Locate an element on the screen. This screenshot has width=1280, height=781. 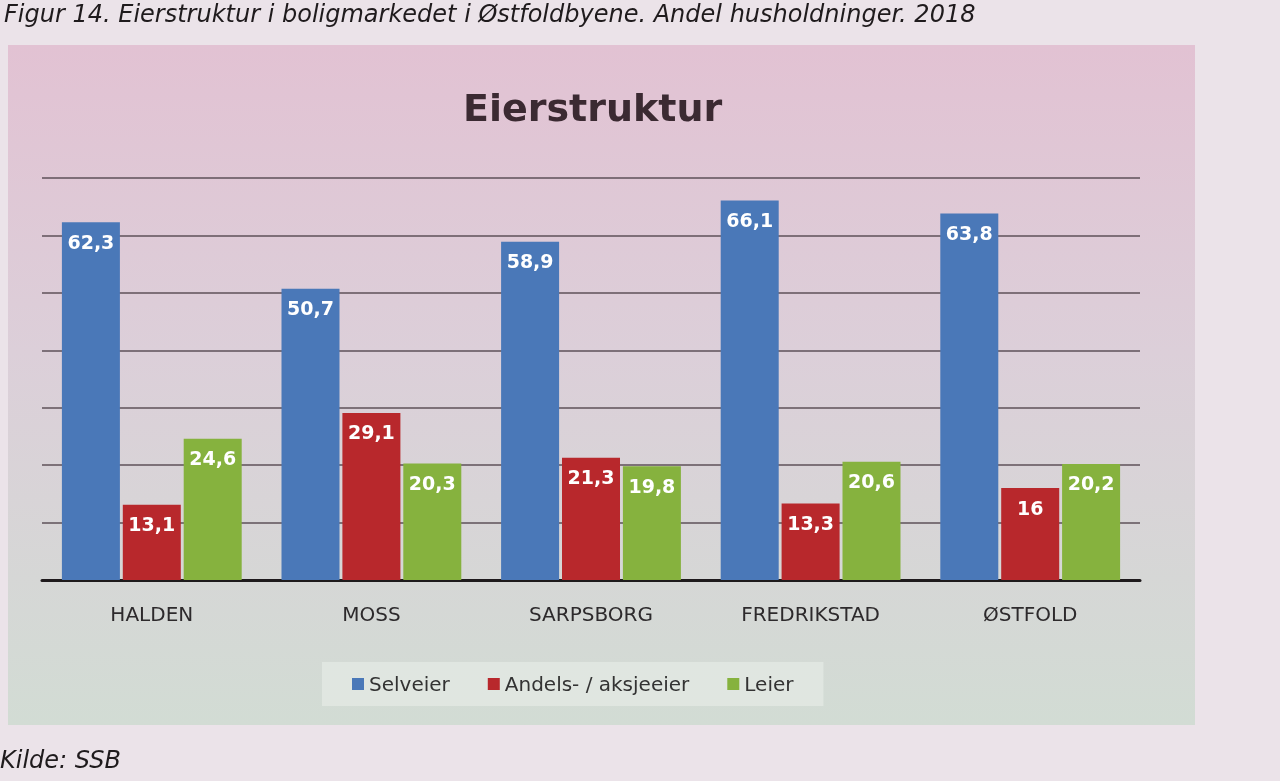
data-label: 21,3 is located at coordinates (591, 477).